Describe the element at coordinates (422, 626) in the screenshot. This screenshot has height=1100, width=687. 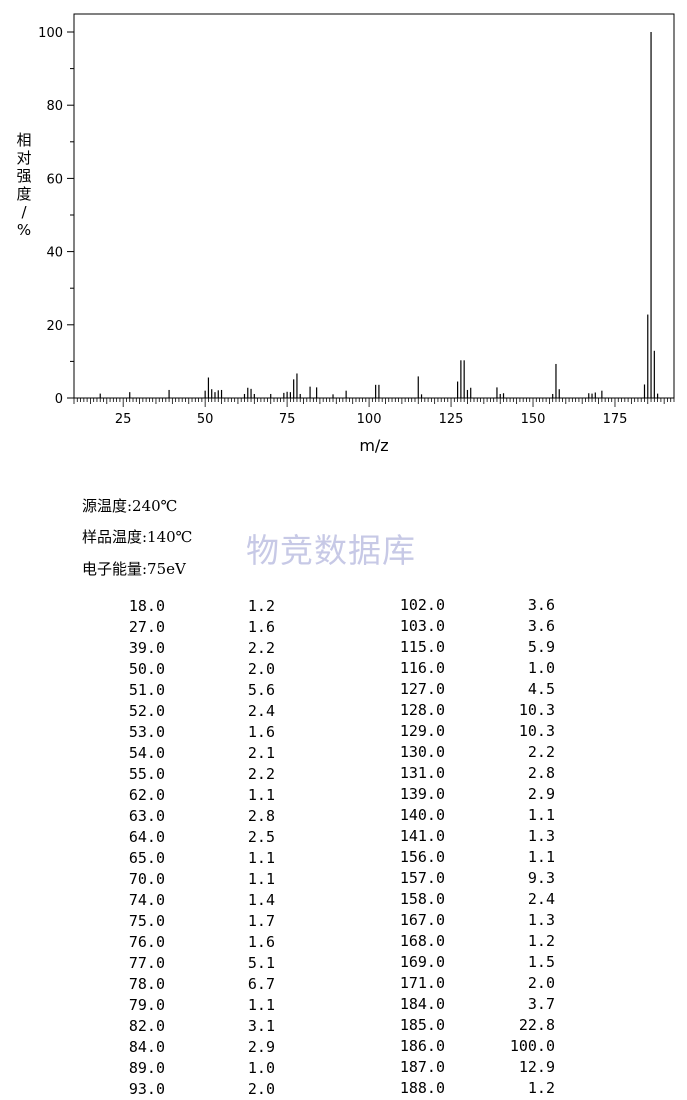
I see `table-cell-mz: 103.0` at that location.